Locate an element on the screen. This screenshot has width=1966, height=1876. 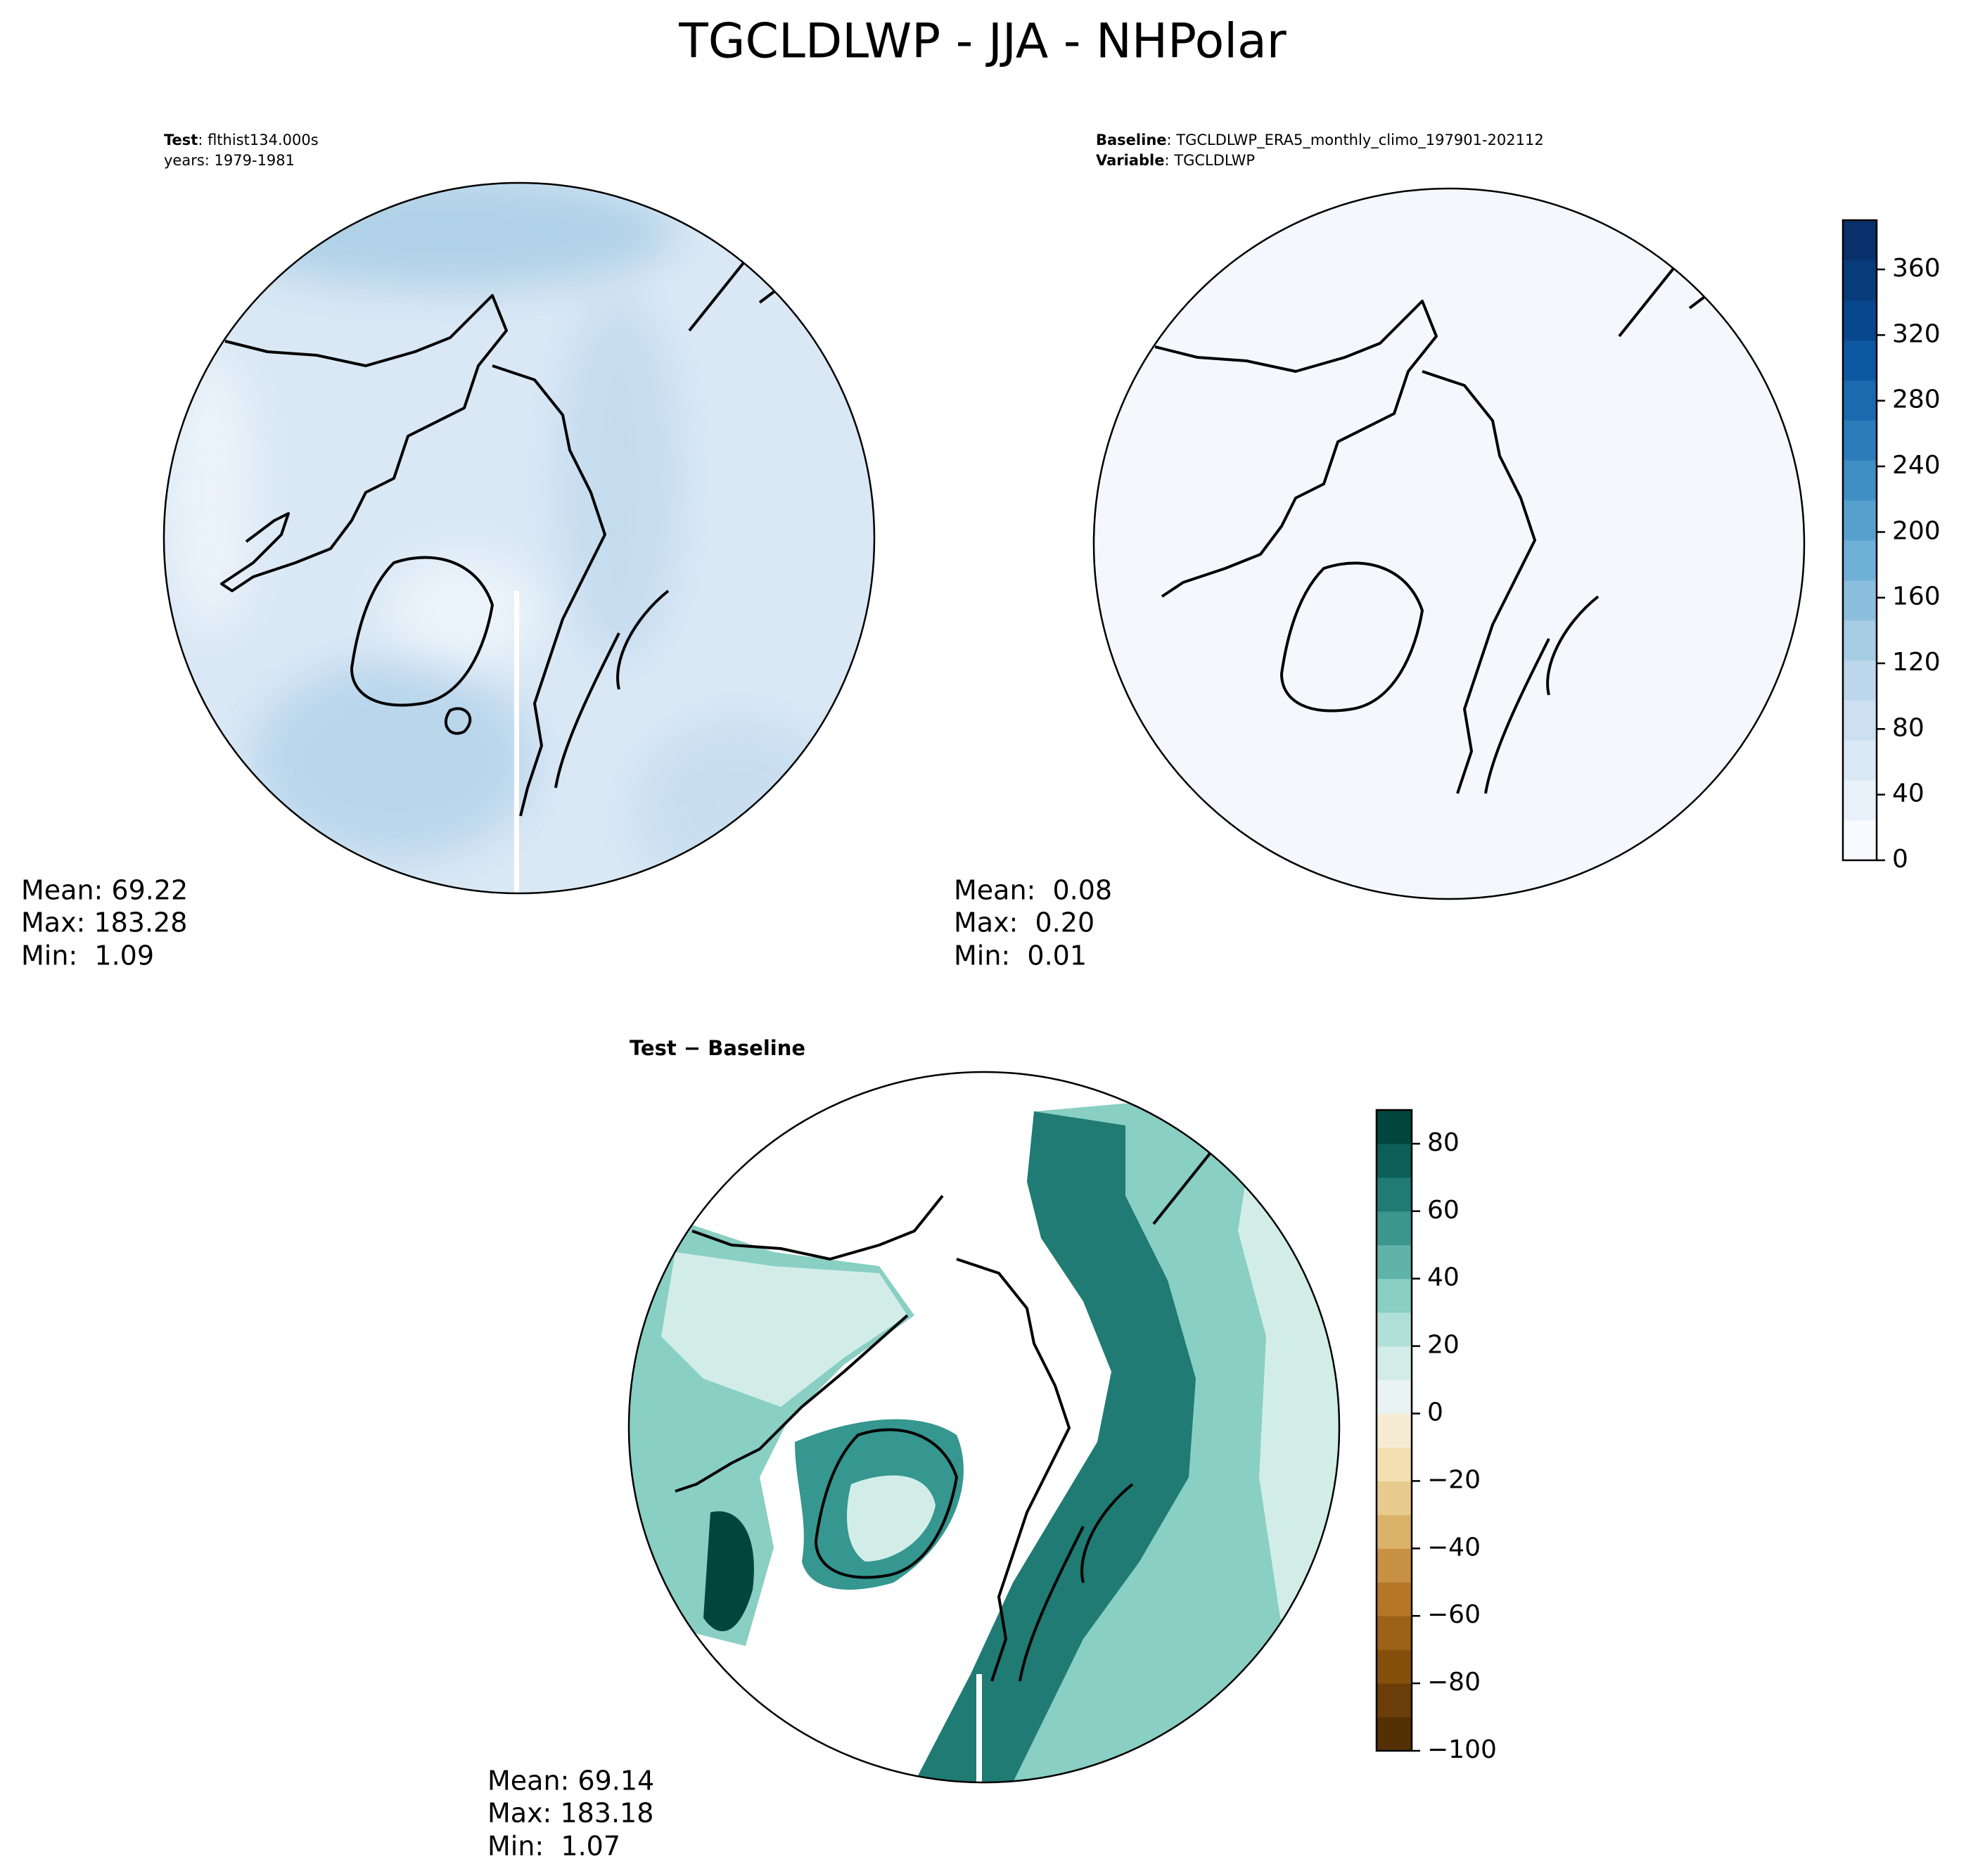
colorbar-tick-label: 280 is located at coordinates (1916, 399).